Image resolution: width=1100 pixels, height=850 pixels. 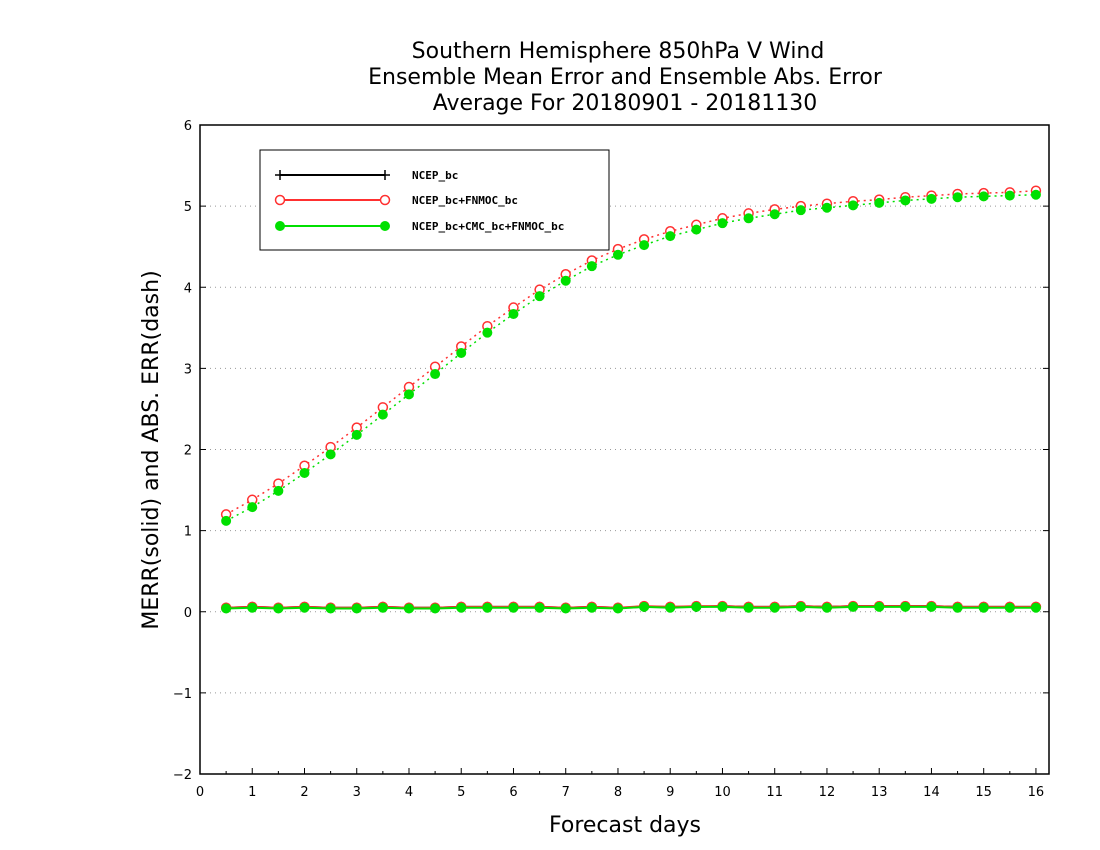 What do you see at coordinates (188, 369) in the screenshot?
I see `y-tick-label: 3` at bounding box center [188, 369].